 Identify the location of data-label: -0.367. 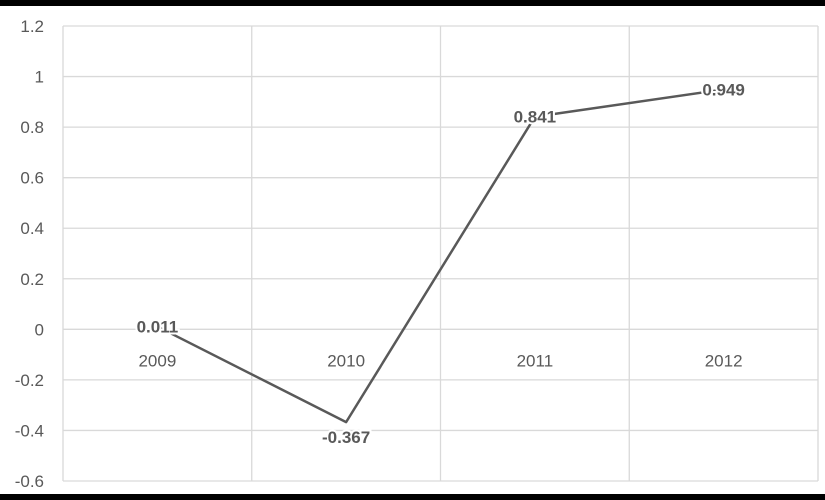
(346, 437).